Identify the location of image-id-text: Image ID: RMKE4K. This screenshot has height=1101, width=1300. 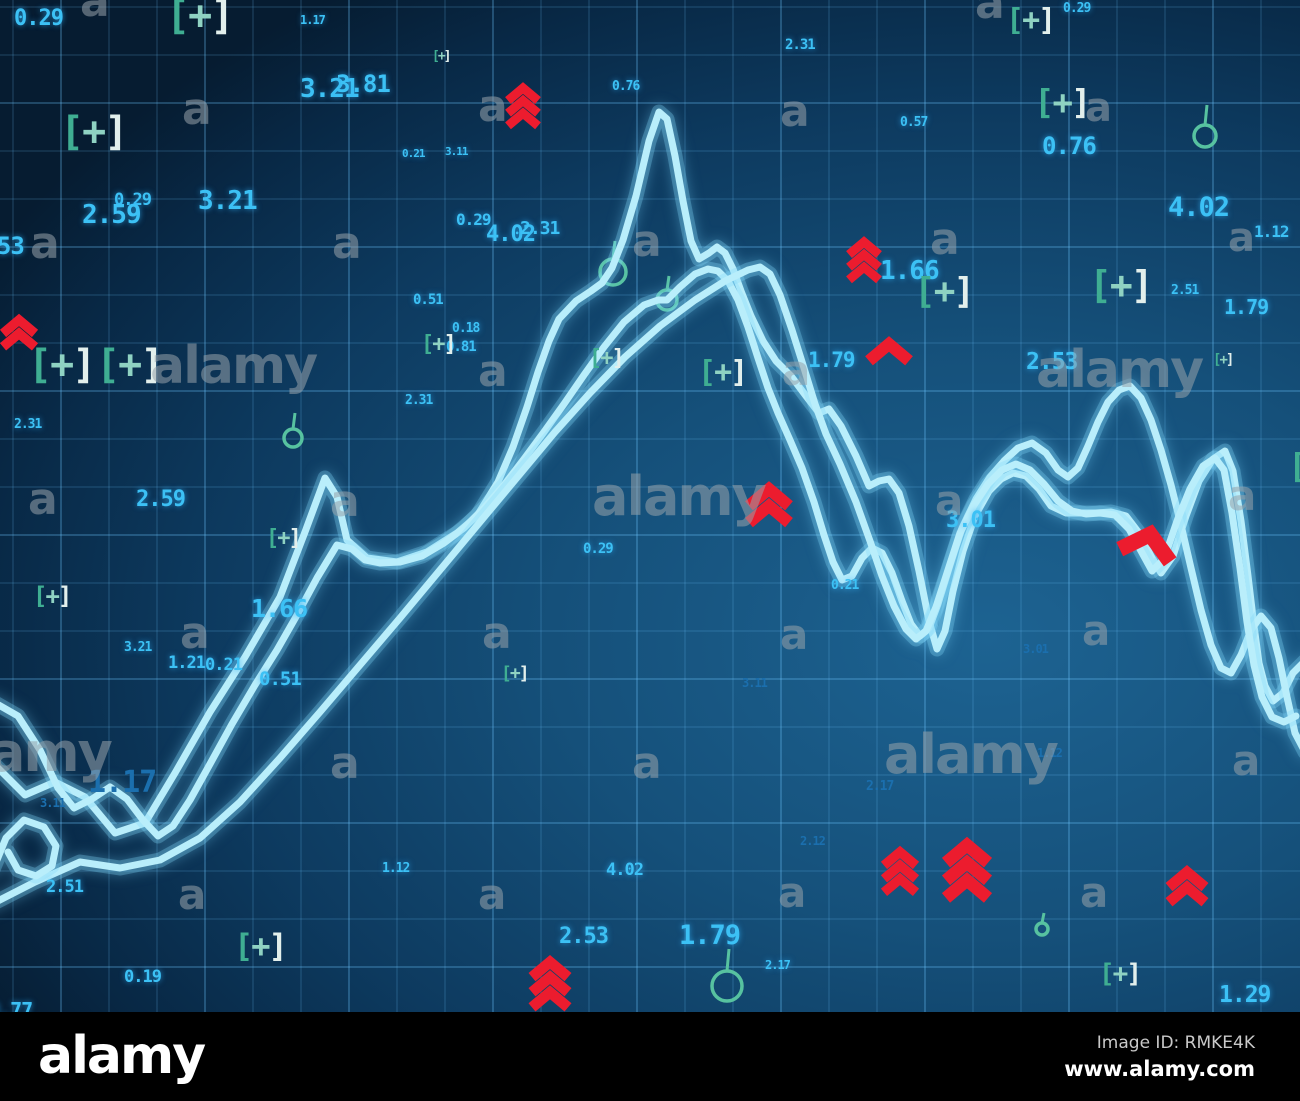
(1175, 1042).